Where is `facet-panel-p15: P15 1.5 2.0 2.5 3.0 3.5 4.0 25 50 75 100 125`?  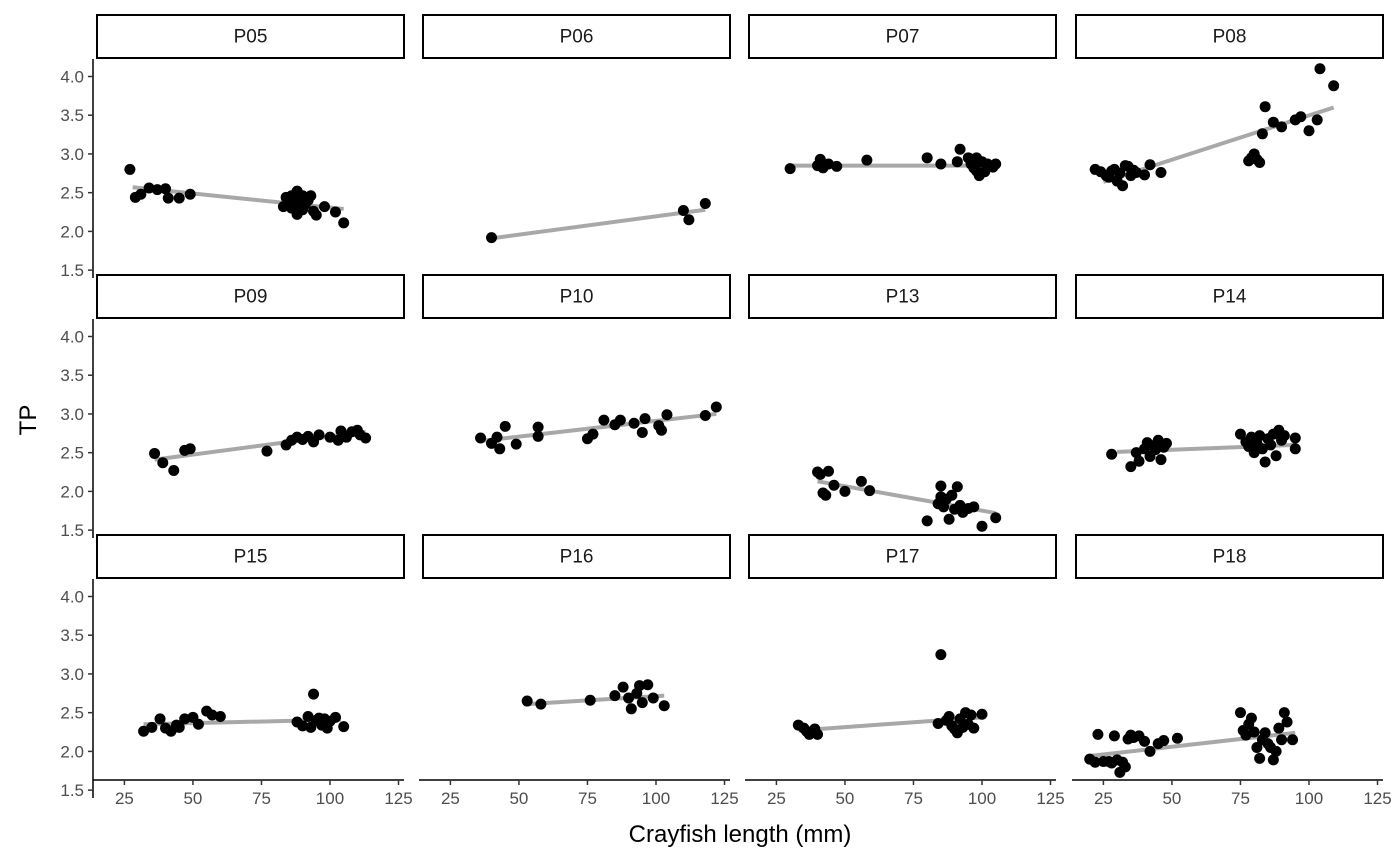 facet-panel-p15: P15 1.5 2.0 2.5 3.0 3.5 4.0 25 50 75 100 125 is located at coordinates (236, 671).